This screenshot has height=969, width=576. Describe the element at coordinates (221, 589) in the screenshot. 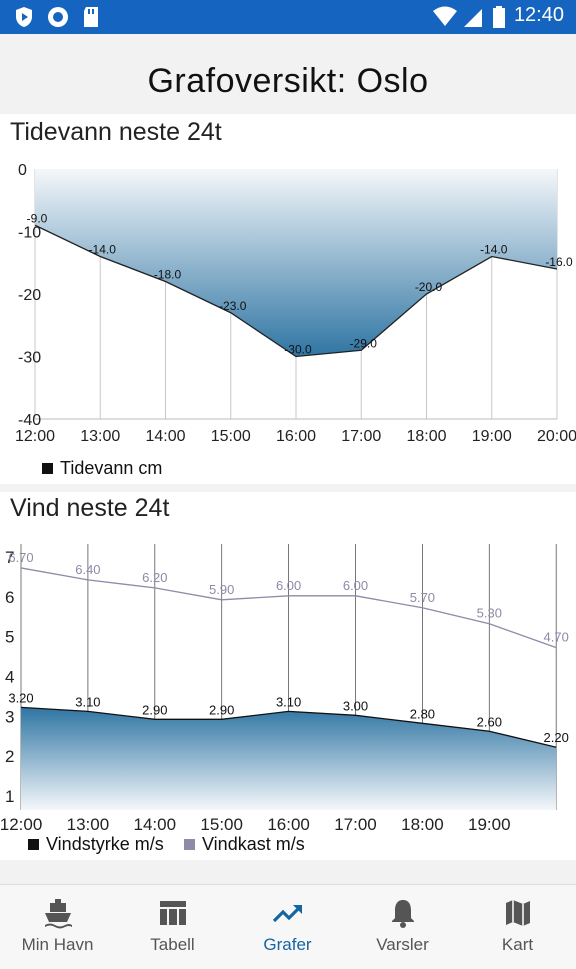

I see `wind-gust-data-label: 5.90` at that location.